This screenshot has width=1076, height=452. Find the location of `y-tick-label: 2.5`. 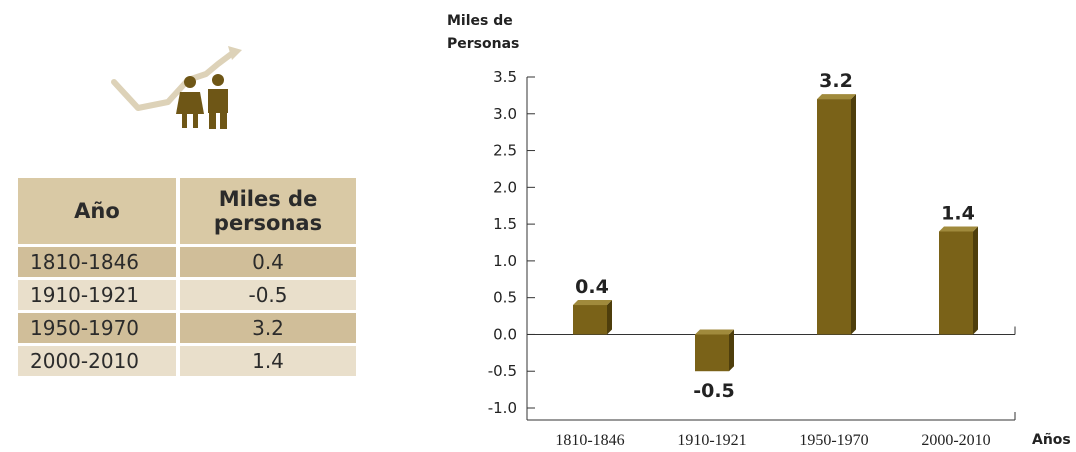

y-tick-label: 2.5 is located at coordinates (505, 151).